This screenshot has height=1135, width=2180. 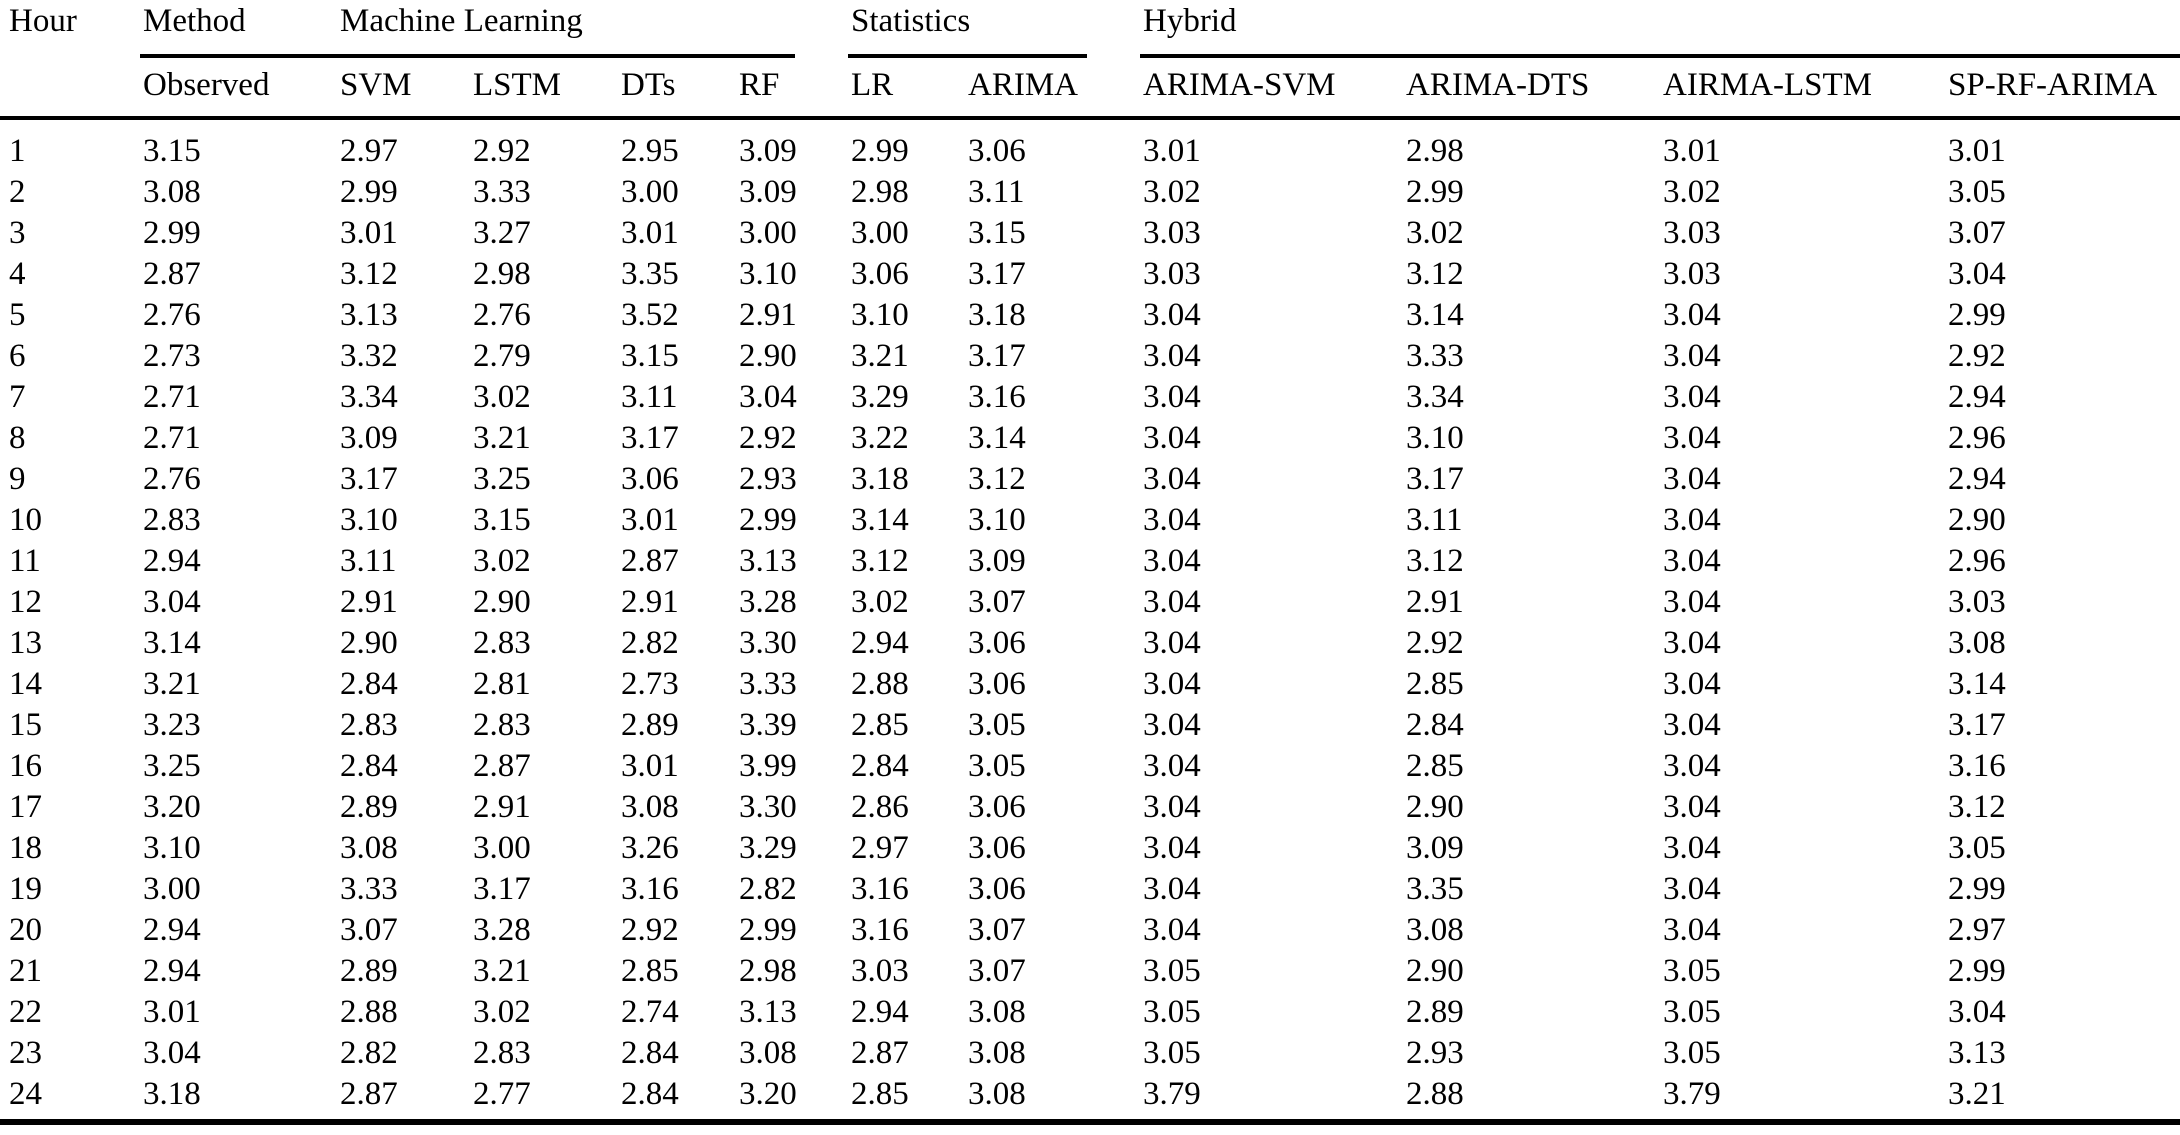 What do you see at coordinates (768, 807) in the screenshot?
I see `value-cell: 3.30` at bounding box center [768, 807].